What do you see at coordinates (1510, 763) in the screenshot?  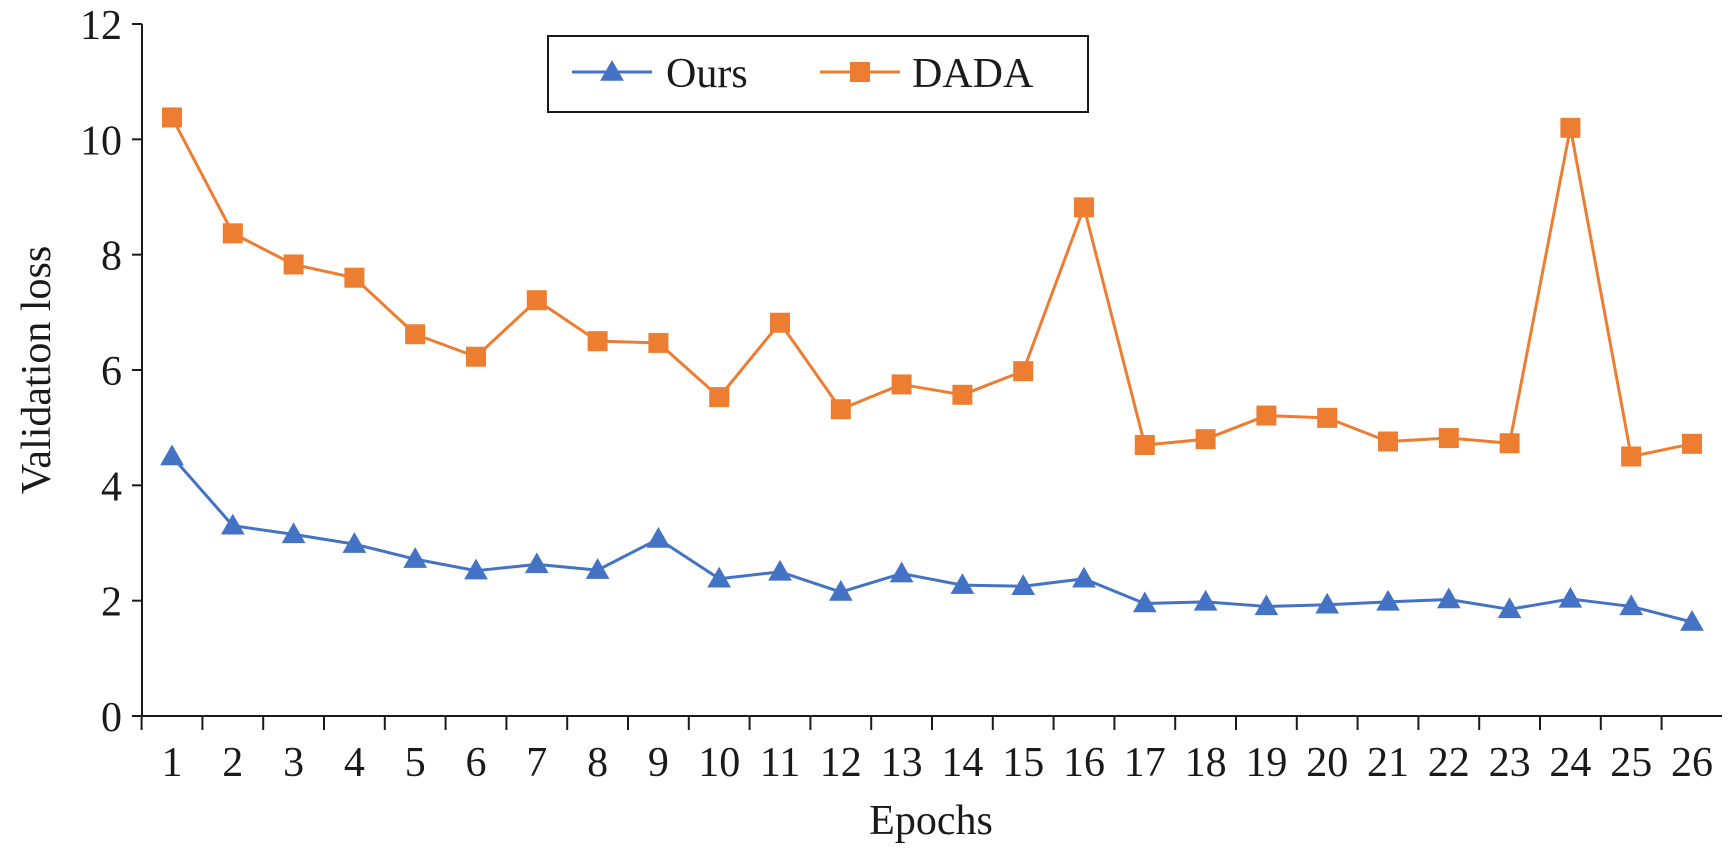 I see `x-tick-label: 23` at bounding box center [1510, 763].